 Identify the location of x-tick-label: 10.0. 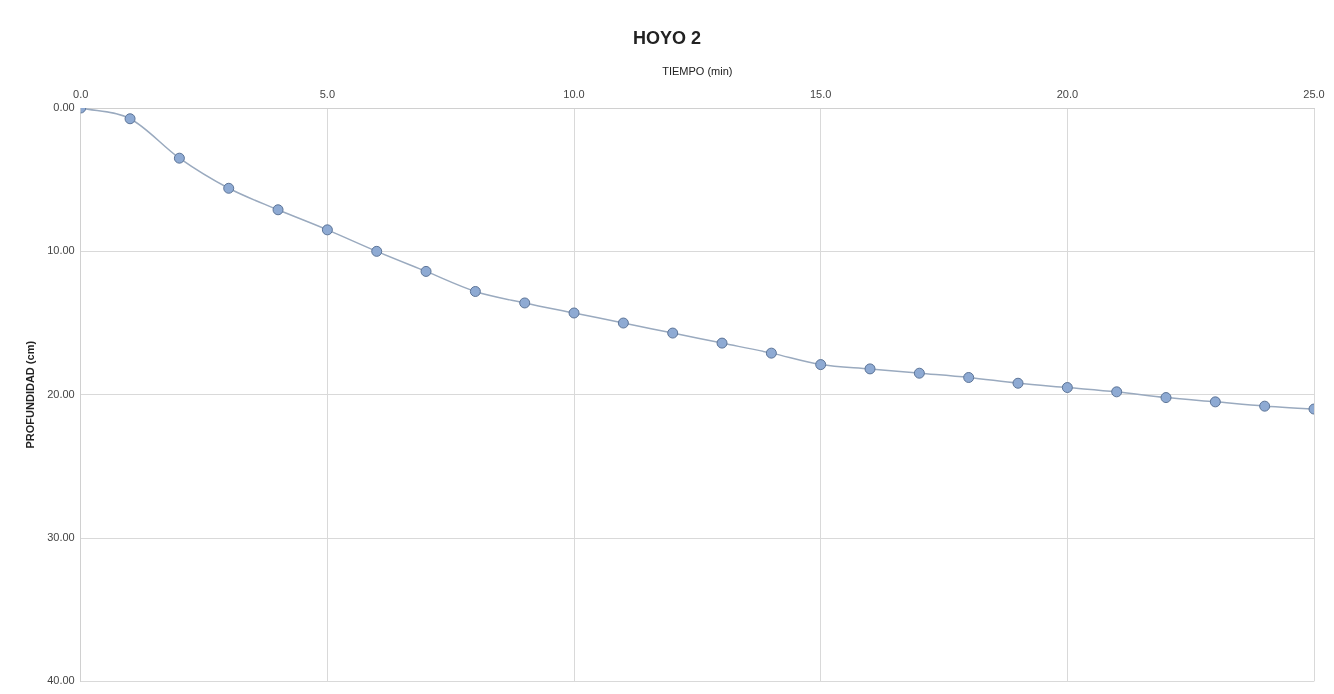
(574, 94).